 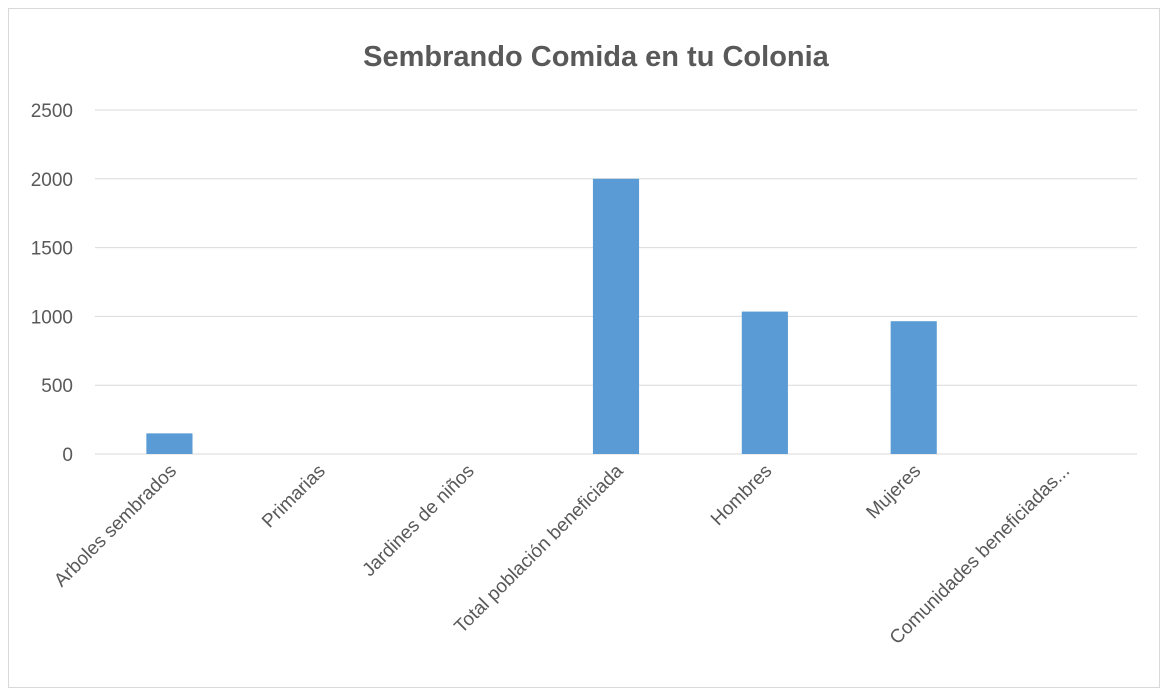 I want to click on x-tick-label: Hombres, so click(x=741, y=495).